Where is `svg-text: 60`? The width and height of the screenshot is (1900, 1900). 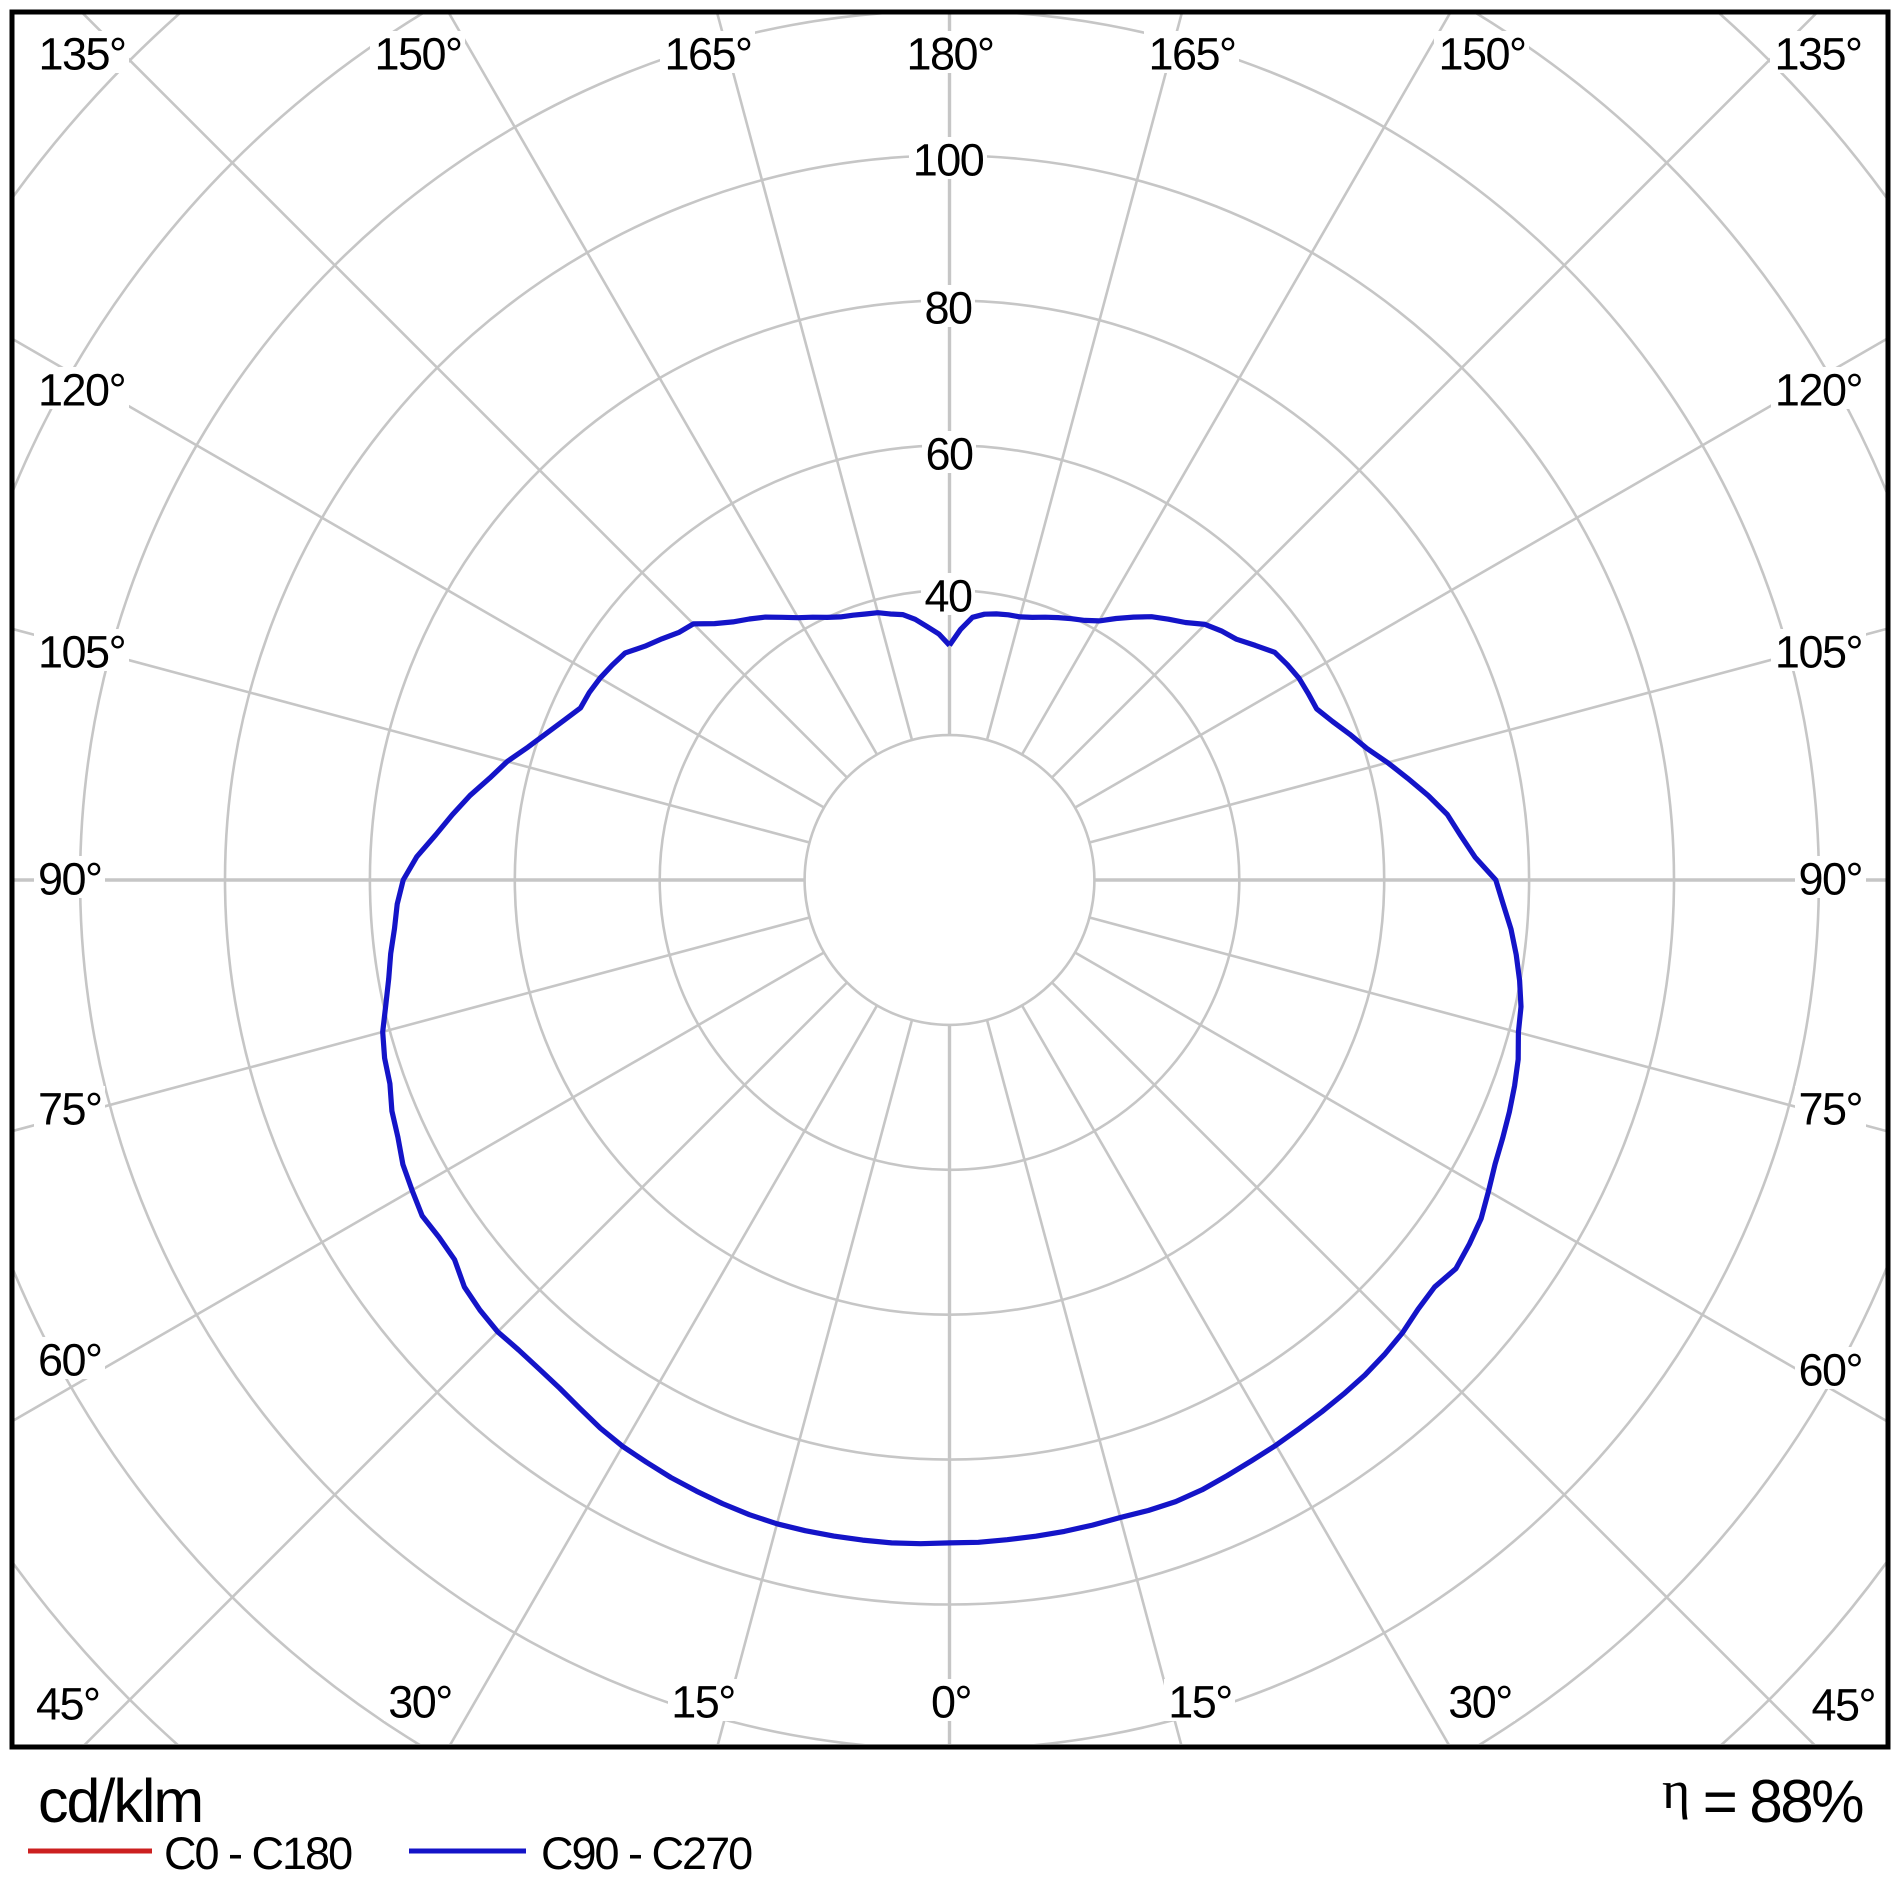 svg-text: 60 is located at coordinates (949, 454).